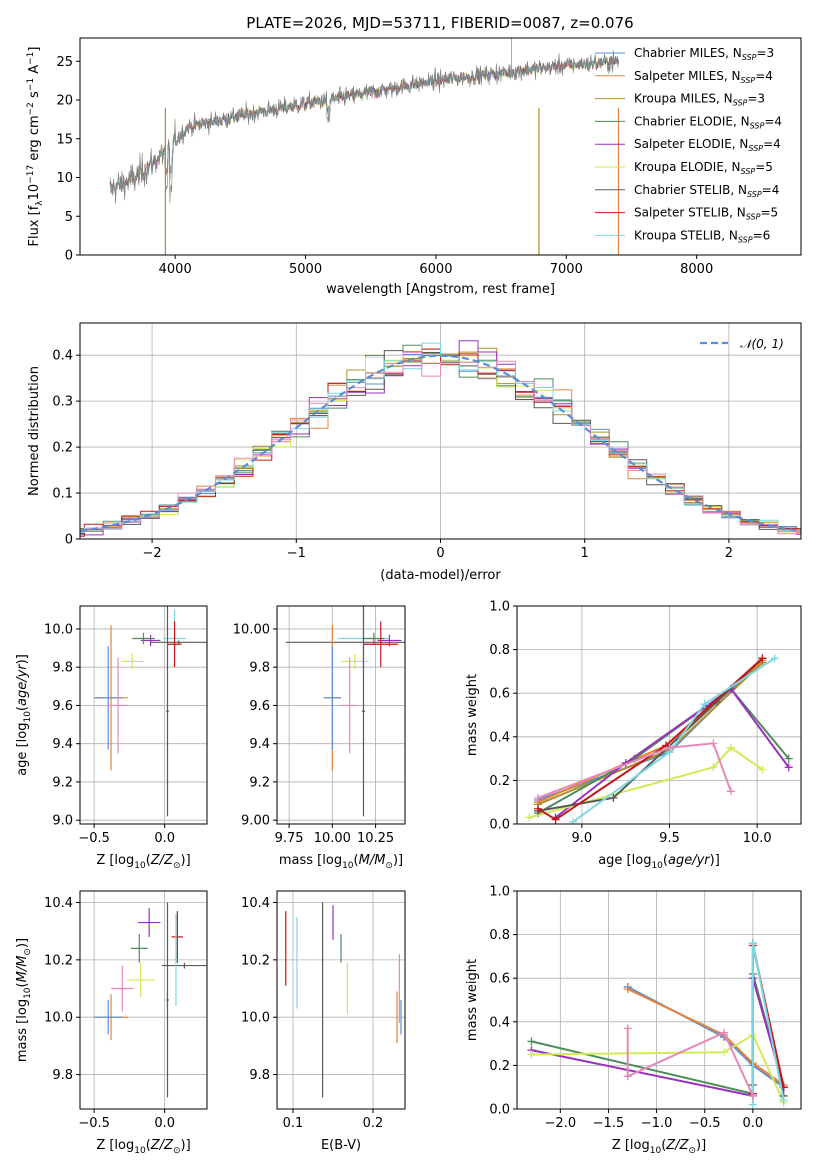  What do you see at coordinates (296, 553) in the screenshot?
I see `x-tick-label: −1` at bounding box center [296, 553].